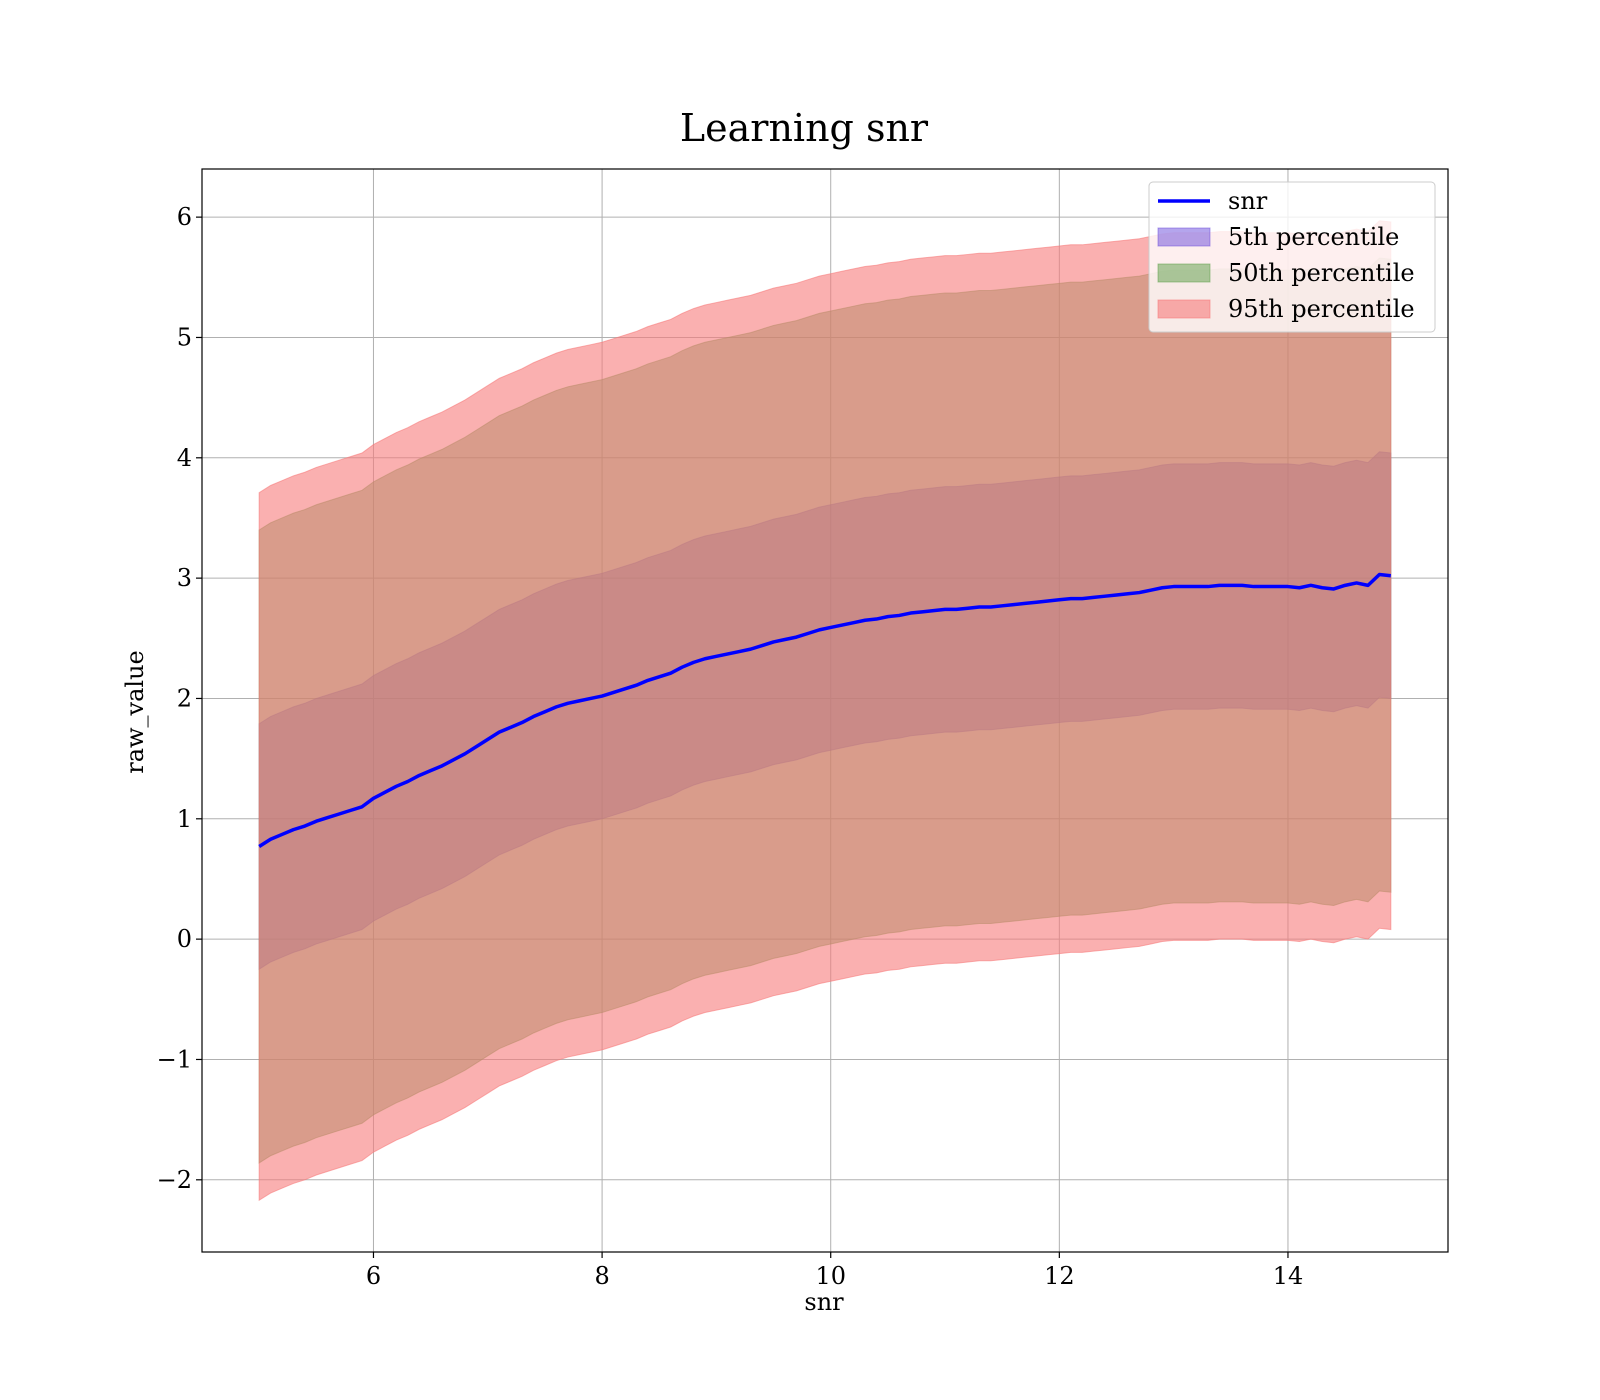 The image size is (1600, 1400). What do you see at coordinates (184, 217) in the screenshot?
I see `y-tick-label: 6` at bounding box center [184, 217].